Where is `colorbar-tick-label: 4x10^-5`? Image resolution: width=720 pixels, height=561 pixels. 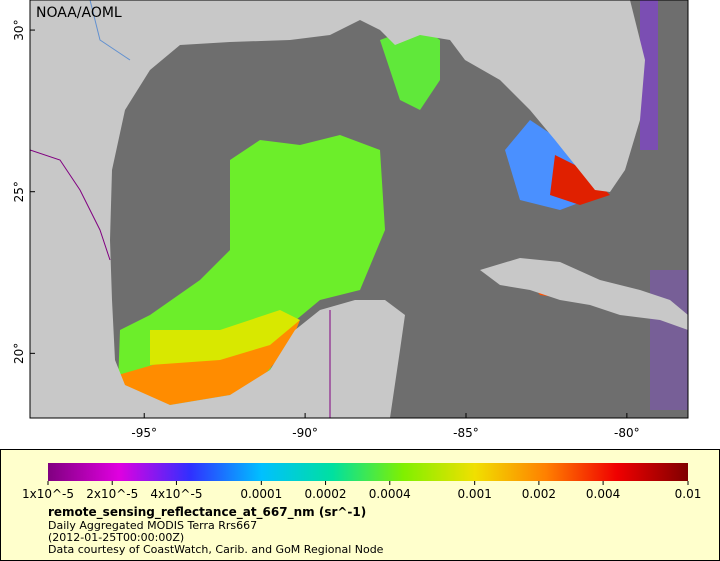 colorbar-tick-label: 4x10^-5 is located at coordinates (176, 494).